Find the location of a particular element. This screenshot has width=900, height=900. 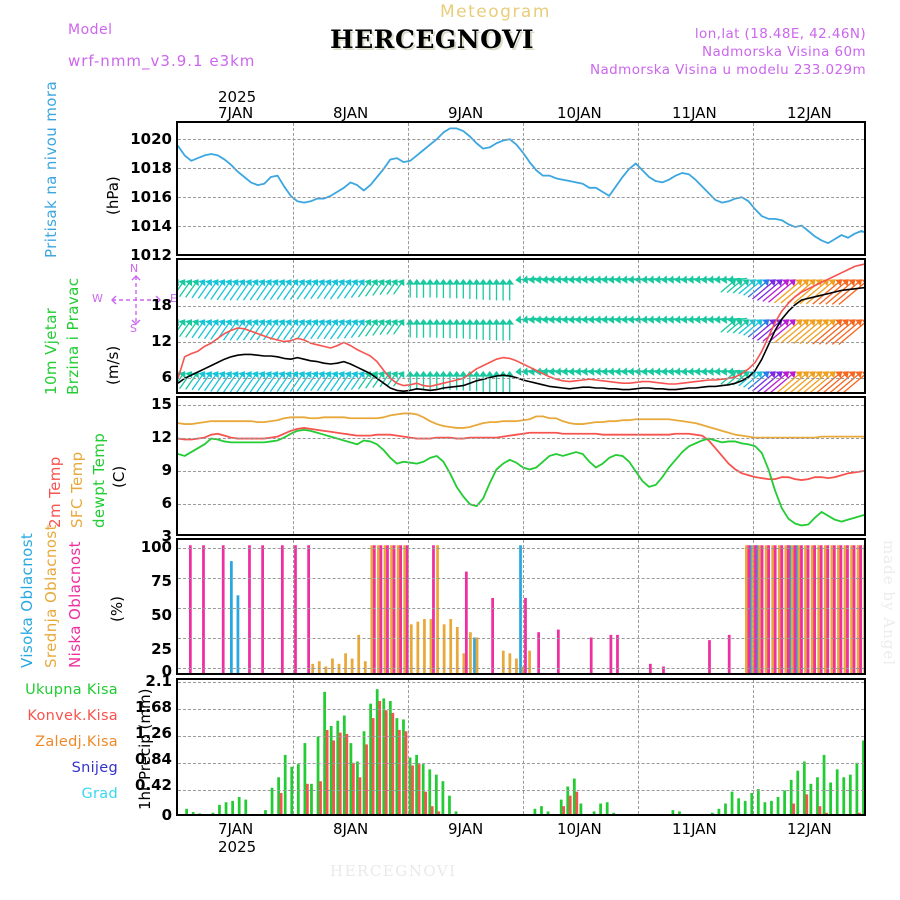

meteogram-title: Meteogram is located at coordinates (495, 12).